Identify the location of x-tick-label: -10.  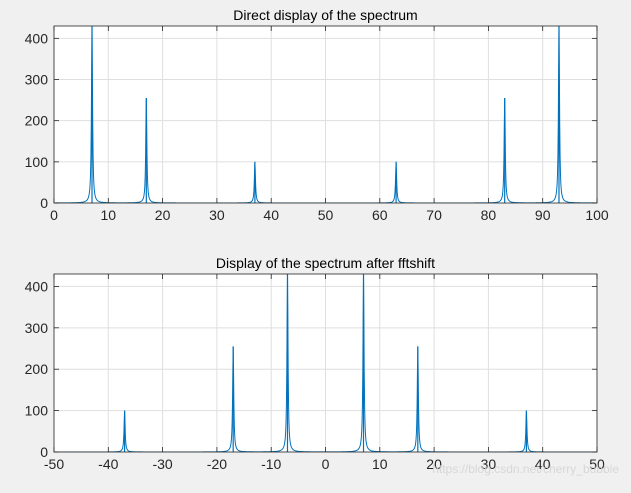
(271, 464).